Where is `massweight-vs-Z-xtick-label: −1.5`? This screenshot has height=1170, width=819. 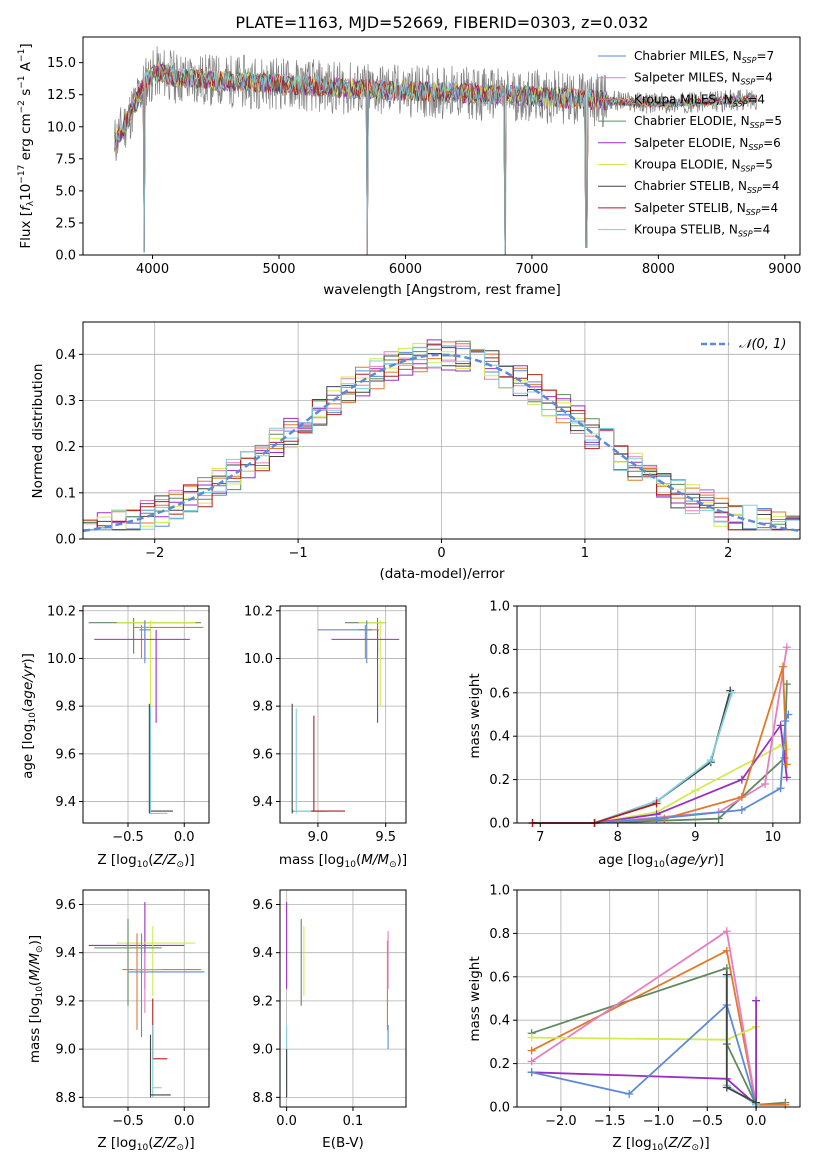
massweight-vs-Z-xtick-label: −1.5 is located at coordinates (610, 1121).